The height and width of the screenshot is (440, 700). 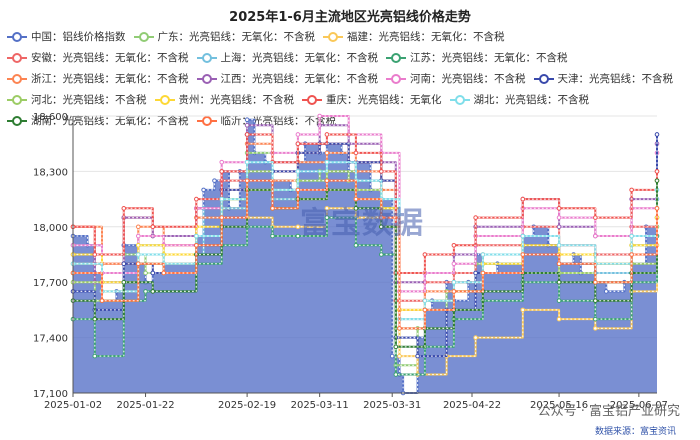 What do you see at coordinates (413, 37) in the screenshot?
I see `legend-item: 福建：光亮铝线：无氧化：不含税` at bounding box center [413, 37].